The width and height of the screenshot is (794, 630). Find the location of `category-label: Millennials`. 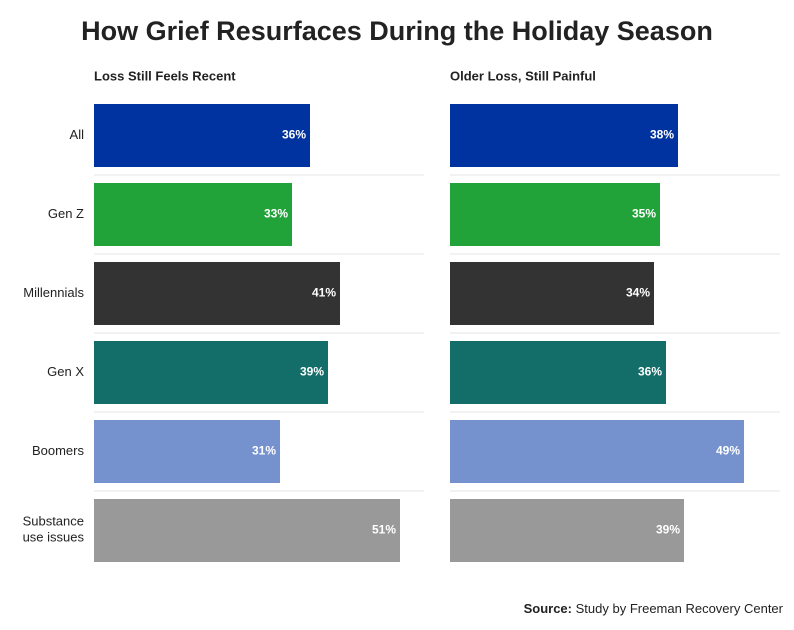

category-label: Millennials is located at coordinates (53, 292).